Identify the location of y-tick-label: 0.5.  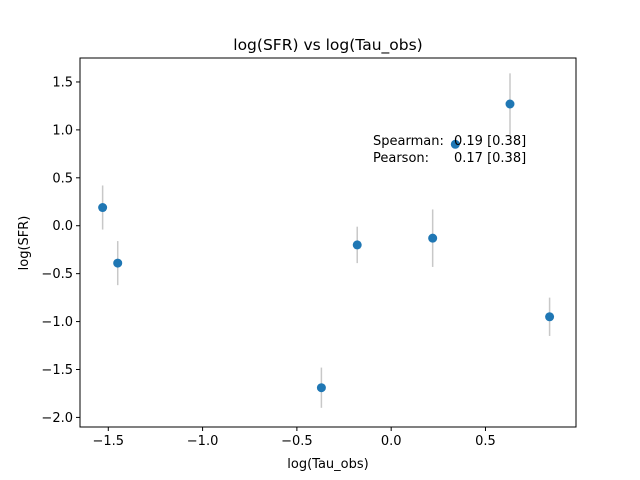
(62, 178).